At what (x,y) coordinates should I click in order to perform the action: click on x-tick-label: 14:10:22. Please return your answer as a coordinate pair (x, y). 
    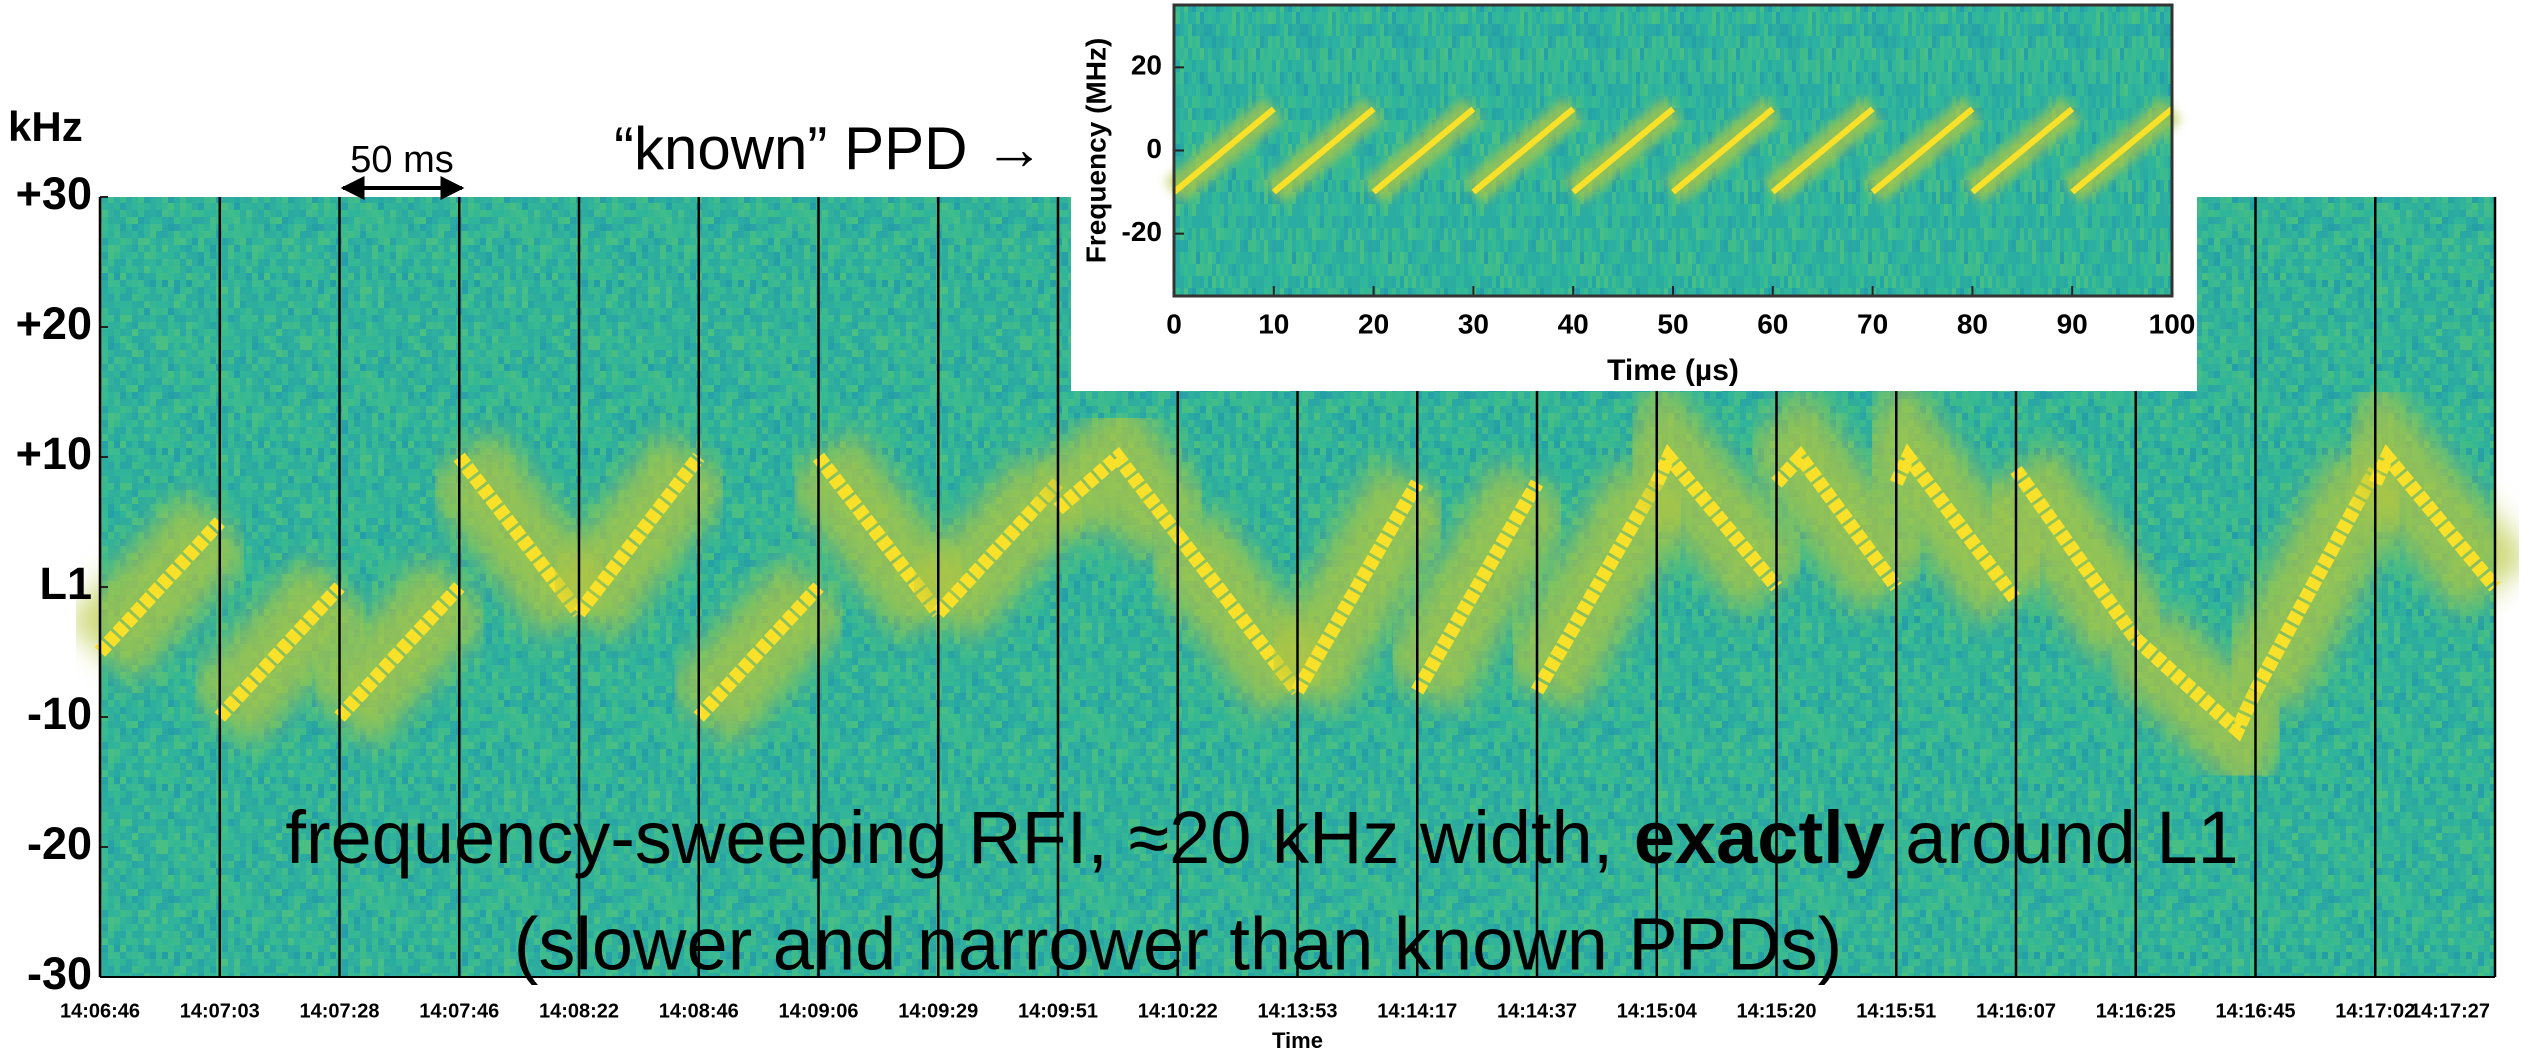
    Looking at the image, I should click on (1178, 1011).